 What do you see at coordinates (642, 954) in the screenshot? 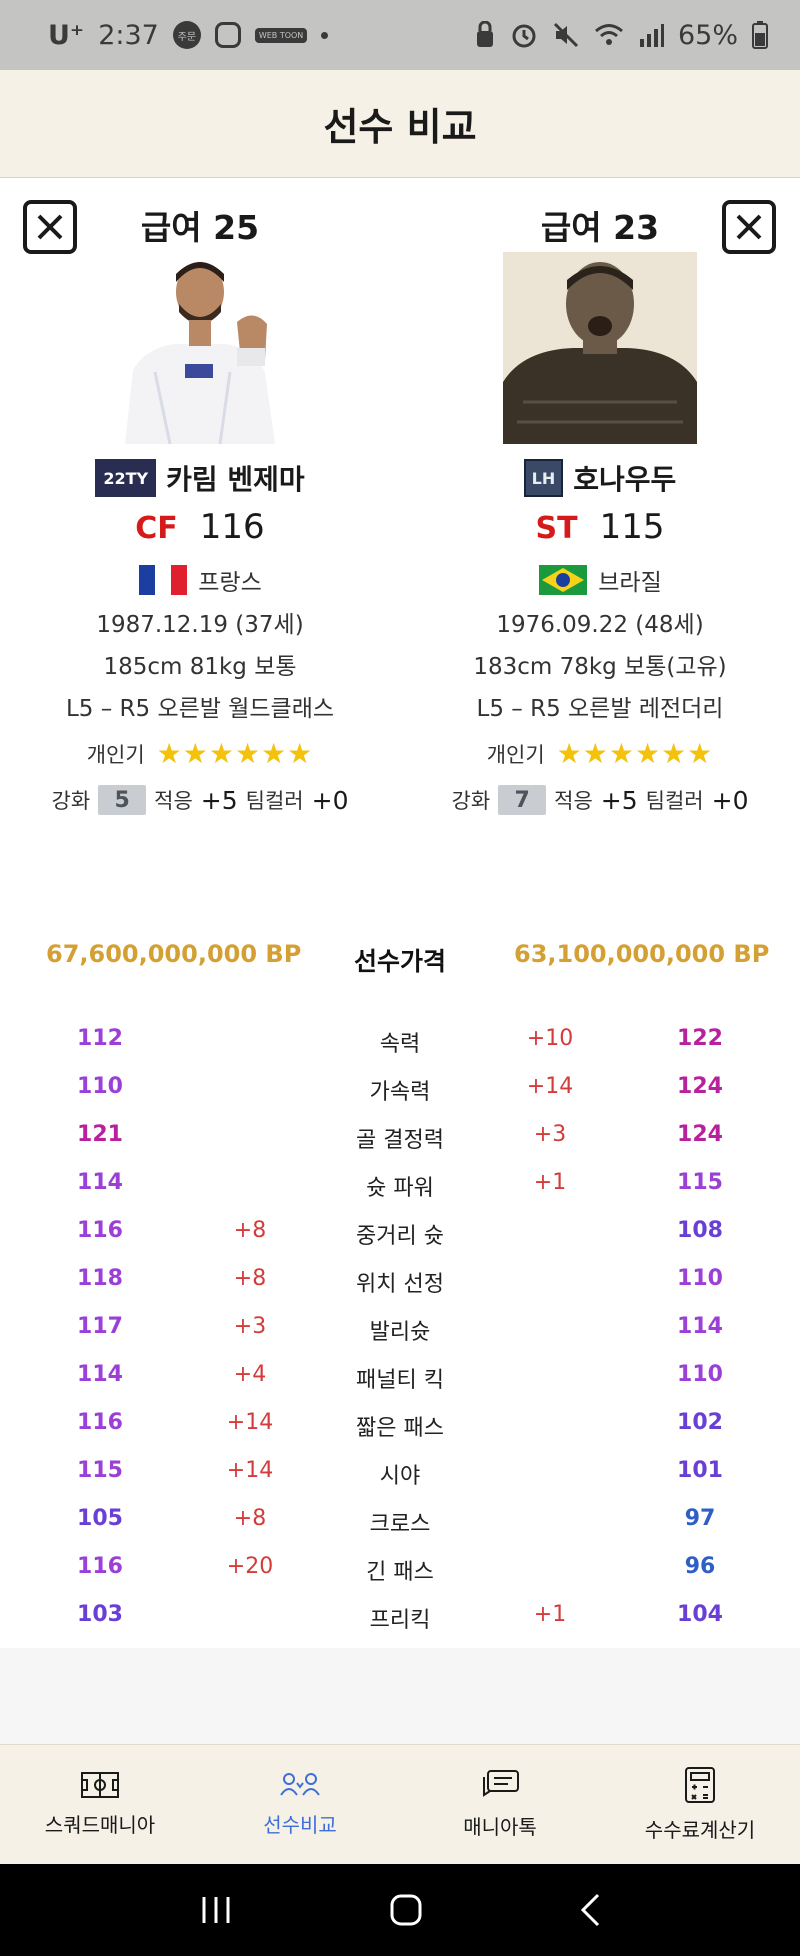
I see `right-player-price: 63,100,000,000 BP` at bounding box center [642, 954].